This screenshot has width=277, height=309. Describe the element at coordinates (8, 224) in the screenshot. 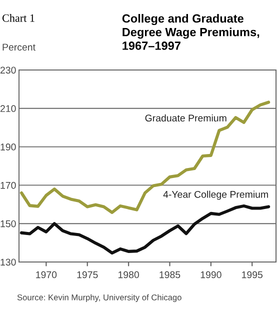

I see `y-tick-label: 150` at that location.